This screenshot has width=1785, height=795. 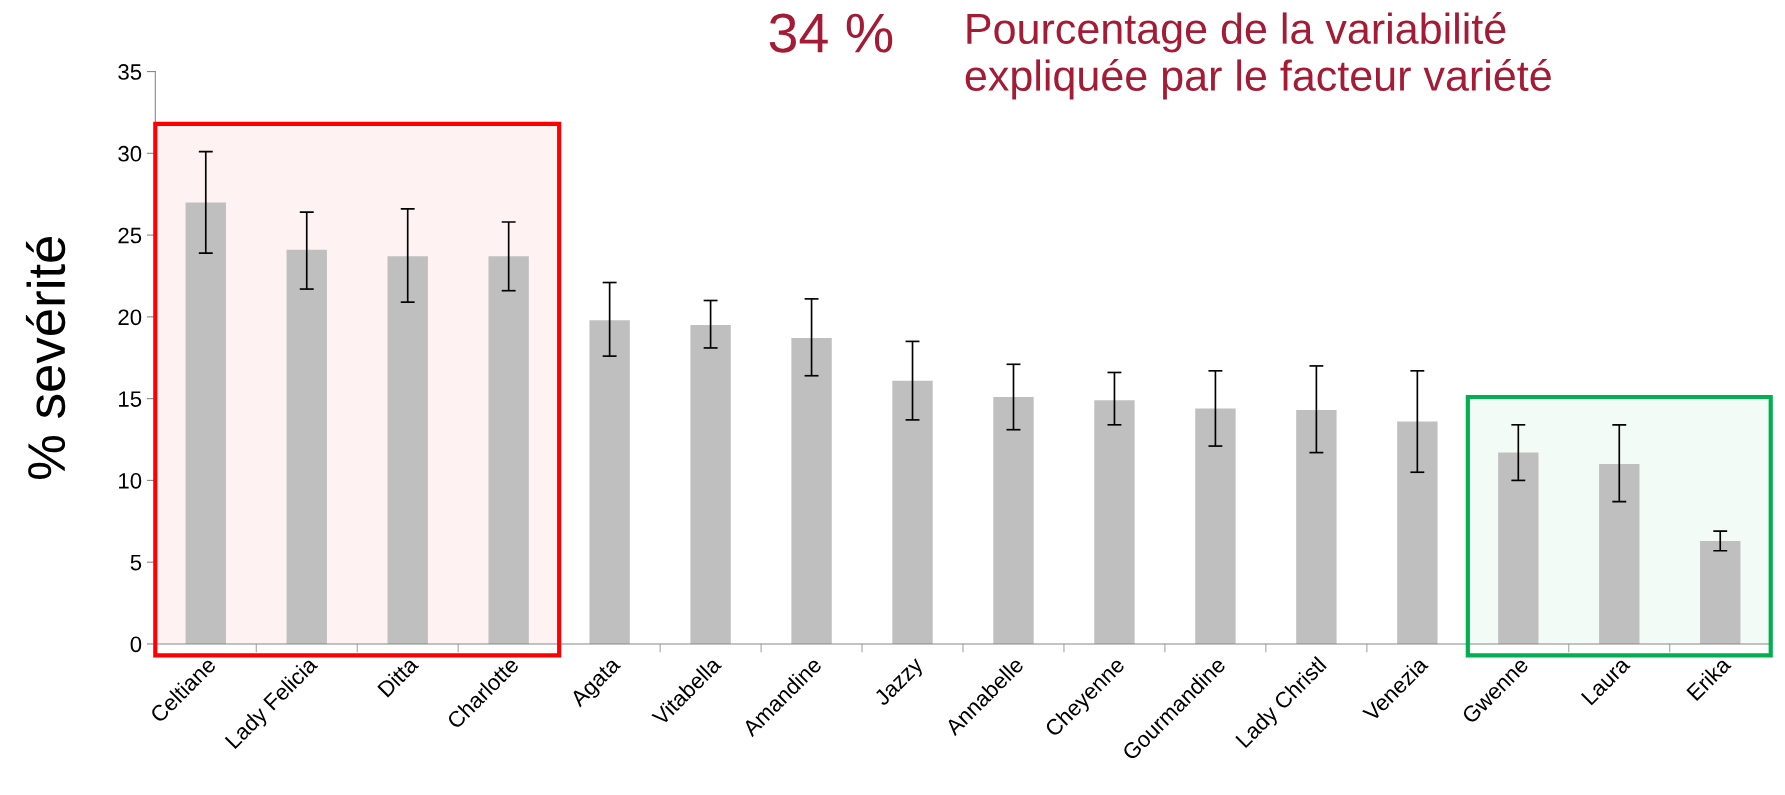 What do you see at coordinates (136, 644) in the screenshot?
I see `y-tick-label: 0` at bounding box center [136, 644].